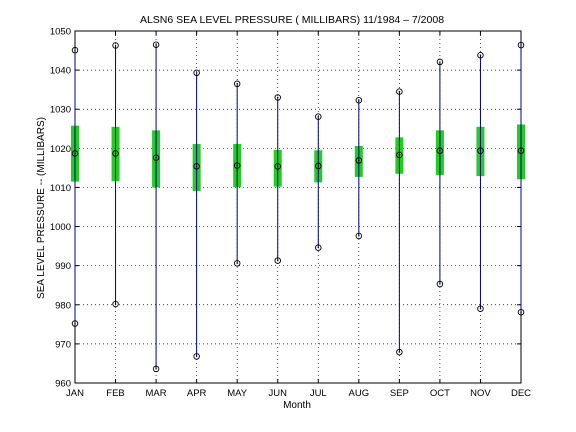  I want to click on x-tick-label: SEP, so click(399, 393).